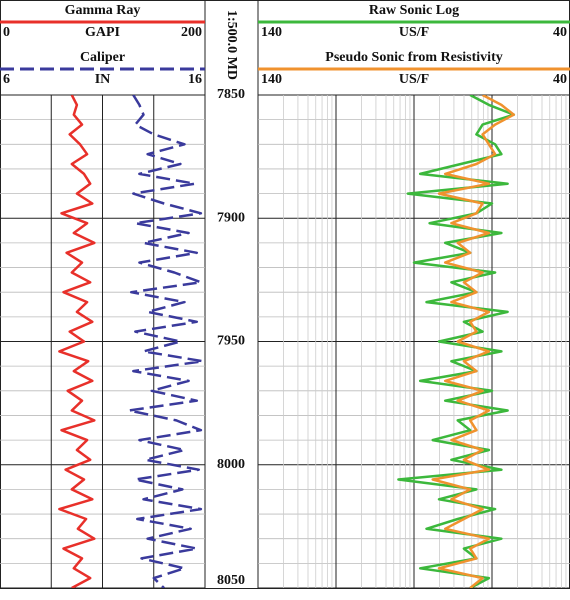  Describe the element at coordinates (103, 10) in the screenshot. I see `series-name: Gamma Ray` at that location.